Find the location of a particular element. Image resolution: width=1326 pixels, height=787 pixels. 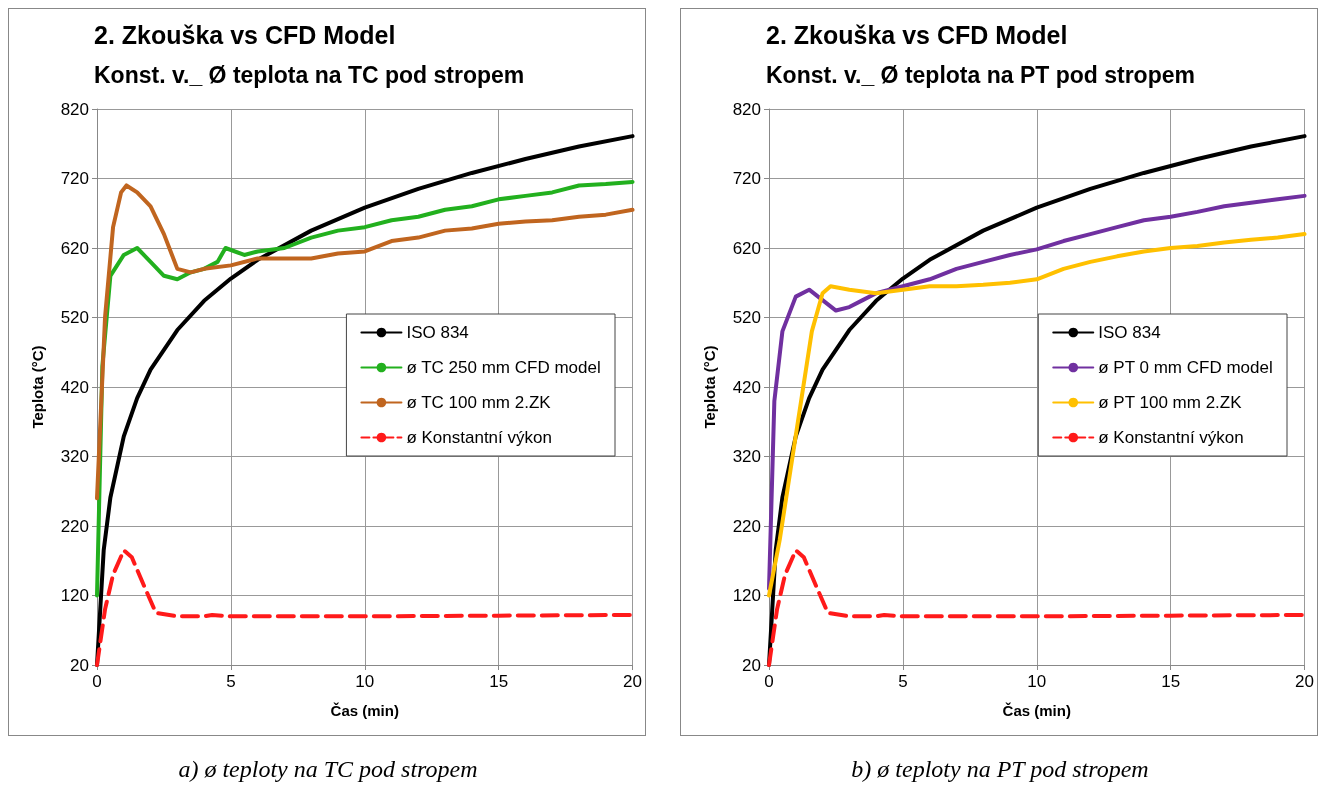

text: a) ø teploty na TC pod stropem is located at coordinates (328, 769).